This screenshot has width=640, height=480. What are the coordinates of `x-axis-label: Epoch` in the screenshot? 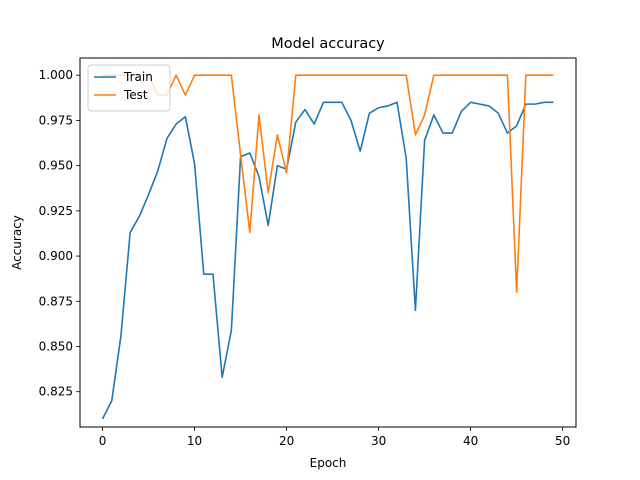 It's located at (328, 463).